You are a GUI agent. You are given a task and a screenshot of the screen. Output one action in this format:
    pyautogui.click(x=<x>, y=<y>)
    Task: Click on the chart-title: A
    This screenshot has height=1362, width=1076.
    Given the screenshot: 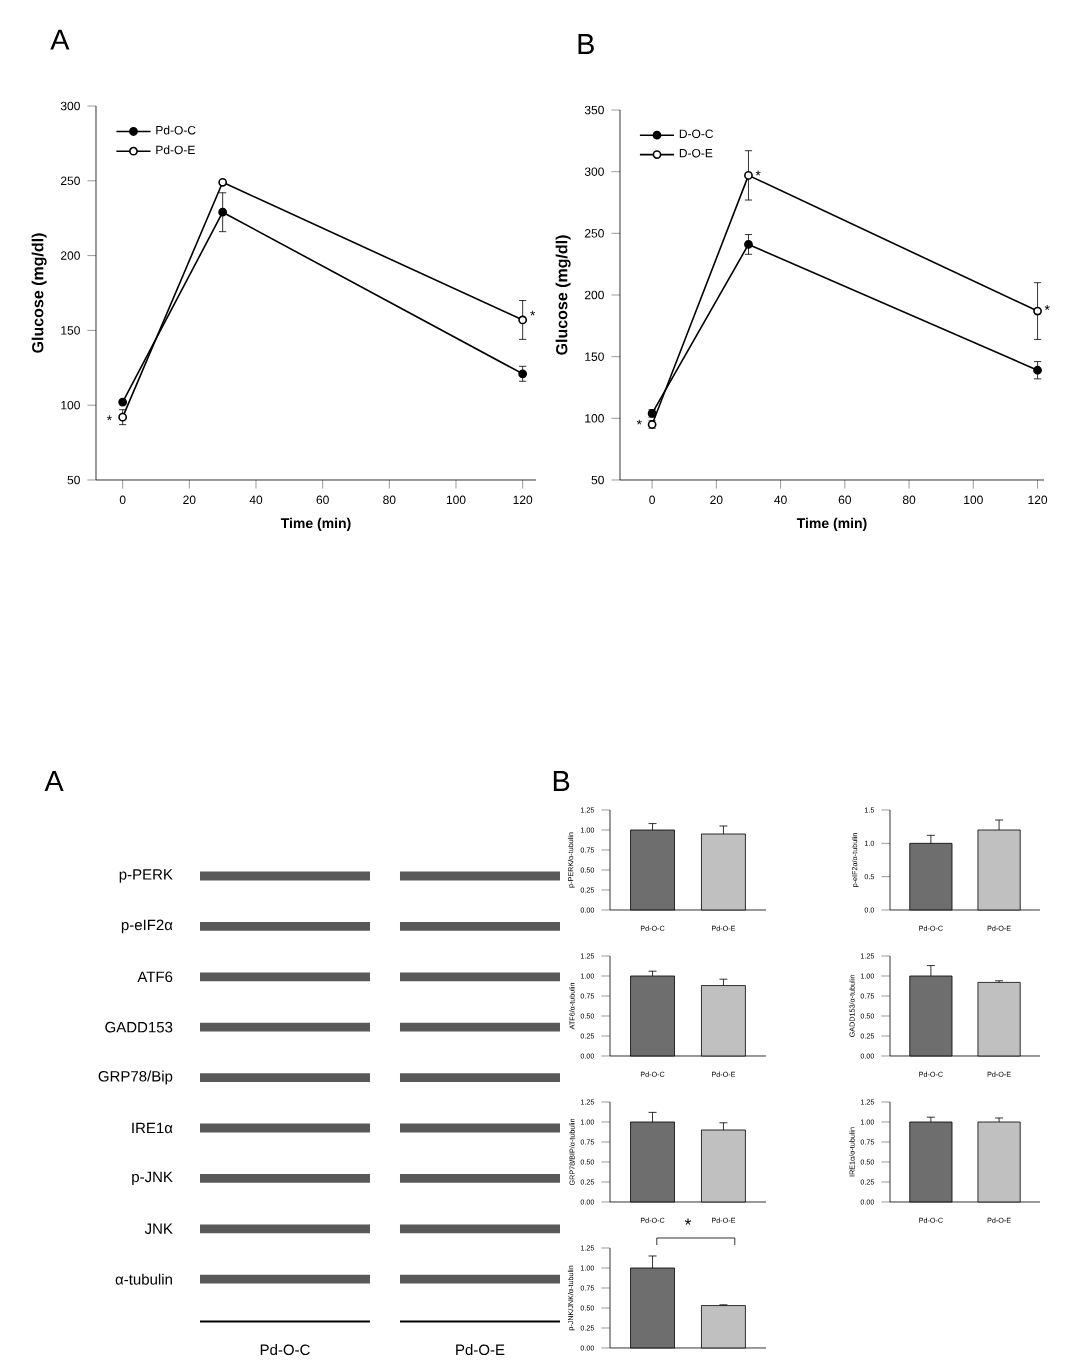 What is the action you would take?
    pyautogui.click(x=60, y=39)
    